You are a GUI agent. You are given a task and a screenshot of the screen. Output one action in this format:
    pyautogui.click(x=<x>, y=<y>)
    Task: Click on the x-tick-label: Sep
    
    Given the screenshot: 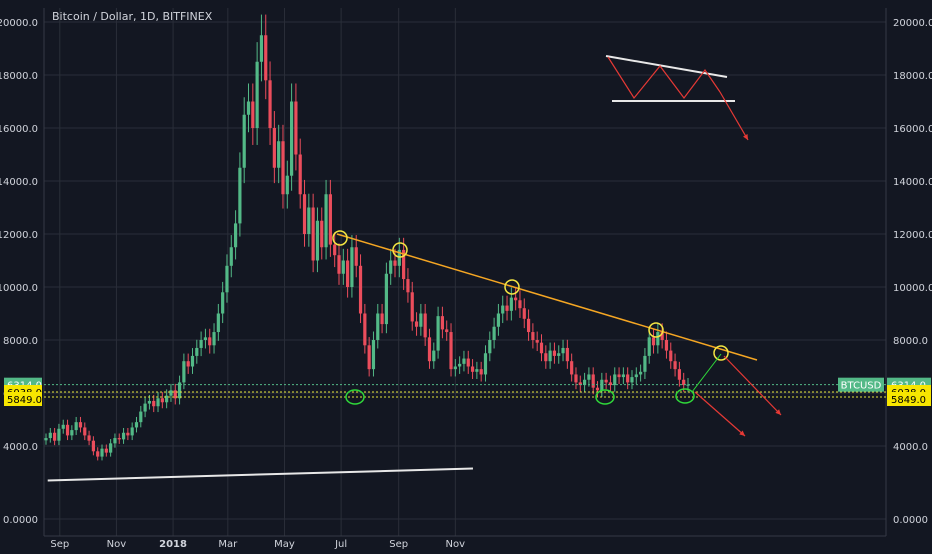 What is the action you would take?
    pyautogui.click(x=59, y=544)
    